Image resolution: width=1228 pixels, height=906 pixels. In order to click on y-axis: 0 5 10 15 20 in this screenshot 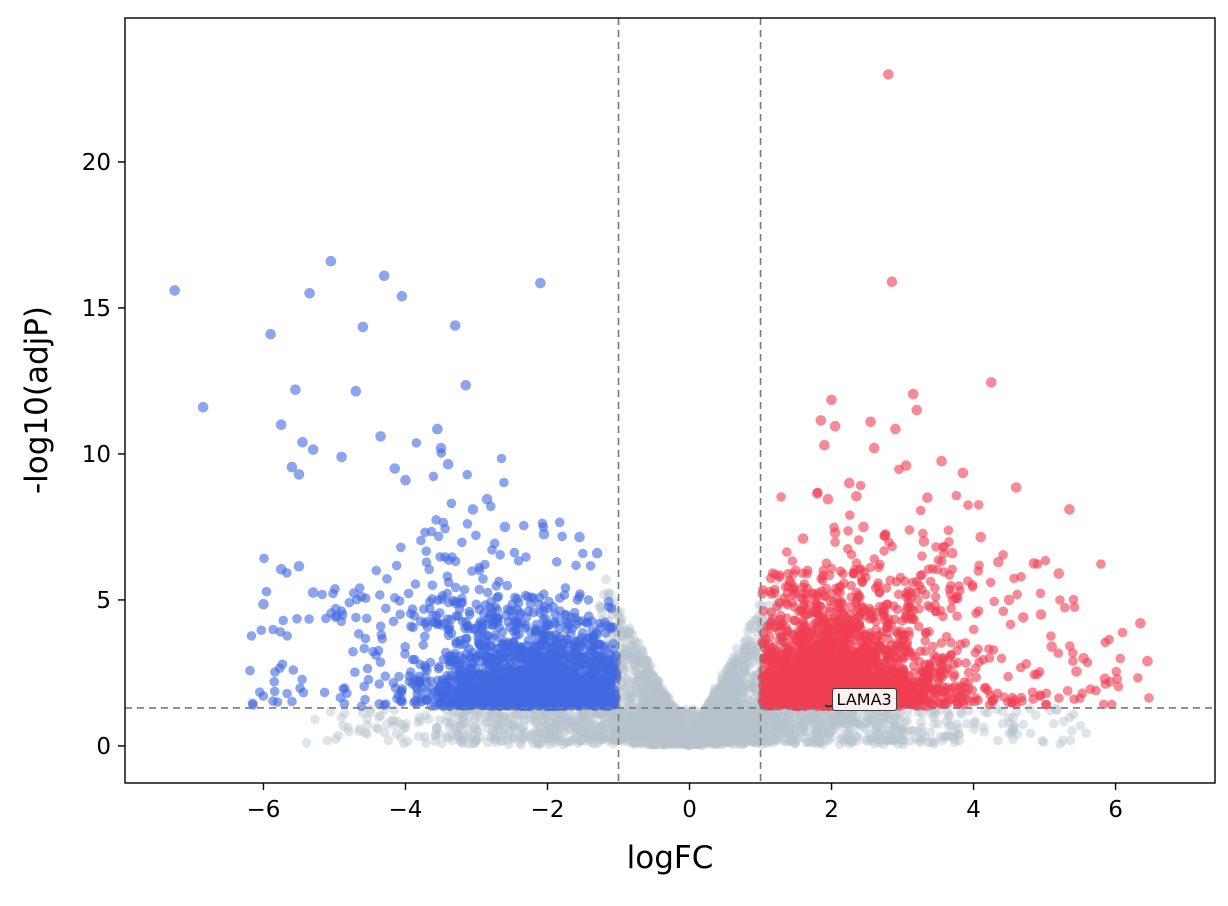, I will do `click(103, 455)`.